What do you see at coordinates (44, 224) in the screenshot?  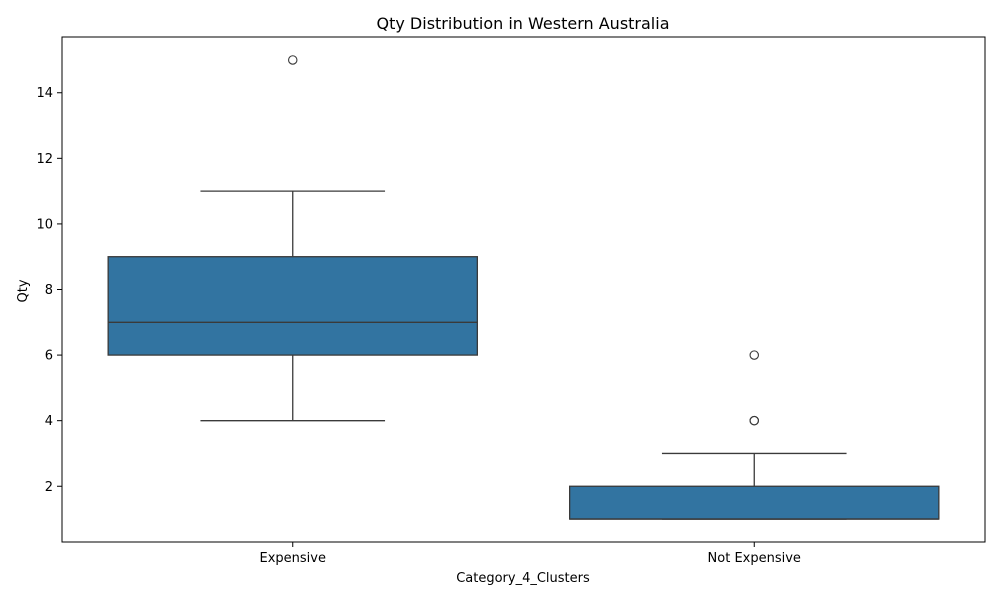 I see `y-tick-label: 10` at bounding box center [44, 224].